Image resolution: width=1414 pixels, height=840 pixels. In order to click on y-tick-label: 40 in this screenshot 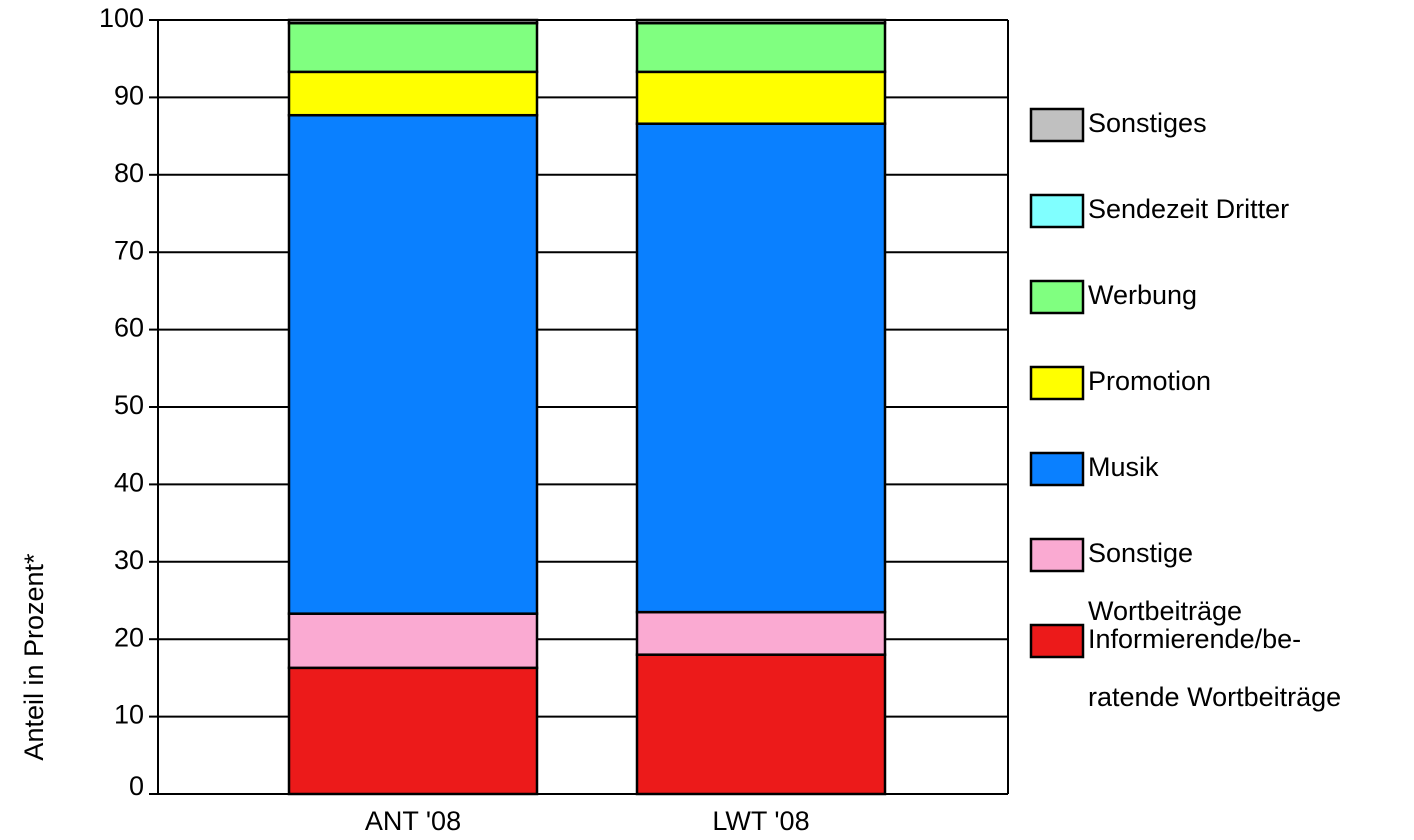, I will do `click(129, 483)`.